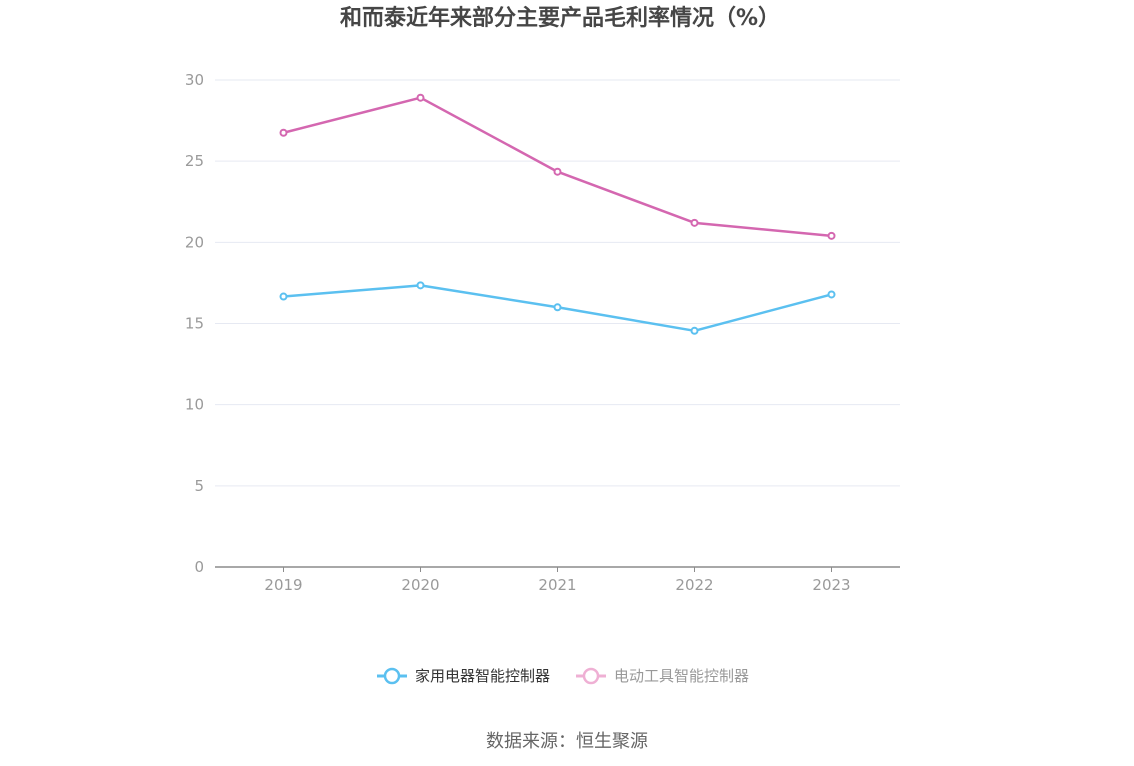 This screenshot has height=766, width=1134. Describe the element at coordinates (194, 161) in the screenshot. I see `y-tick-label: 25` at that location.